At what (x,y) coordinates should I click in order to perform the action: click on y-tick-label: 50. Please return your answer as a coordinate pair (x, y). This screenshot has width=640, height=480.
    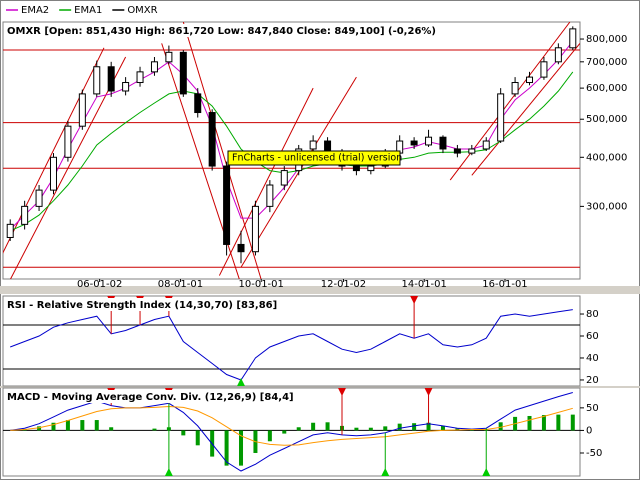
    Looking at the image, I should click on (592, 408).